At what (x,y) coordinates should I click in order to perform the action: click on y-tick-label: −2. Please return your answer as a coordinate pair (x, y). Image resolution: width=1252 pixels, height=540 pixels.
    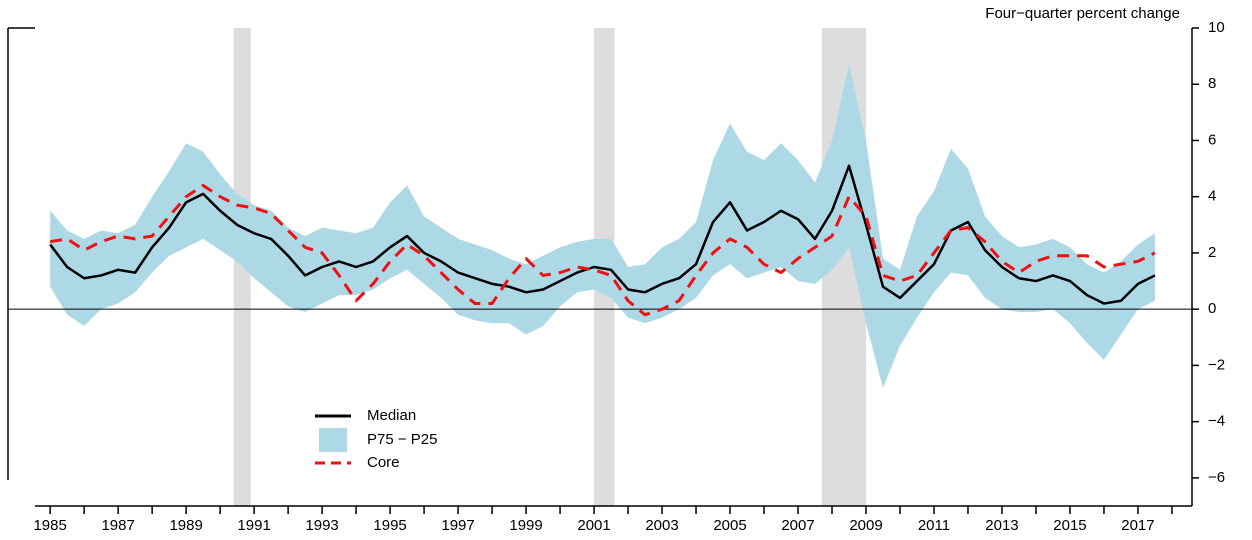
    Looking at the image, I should click on (1216, 364).